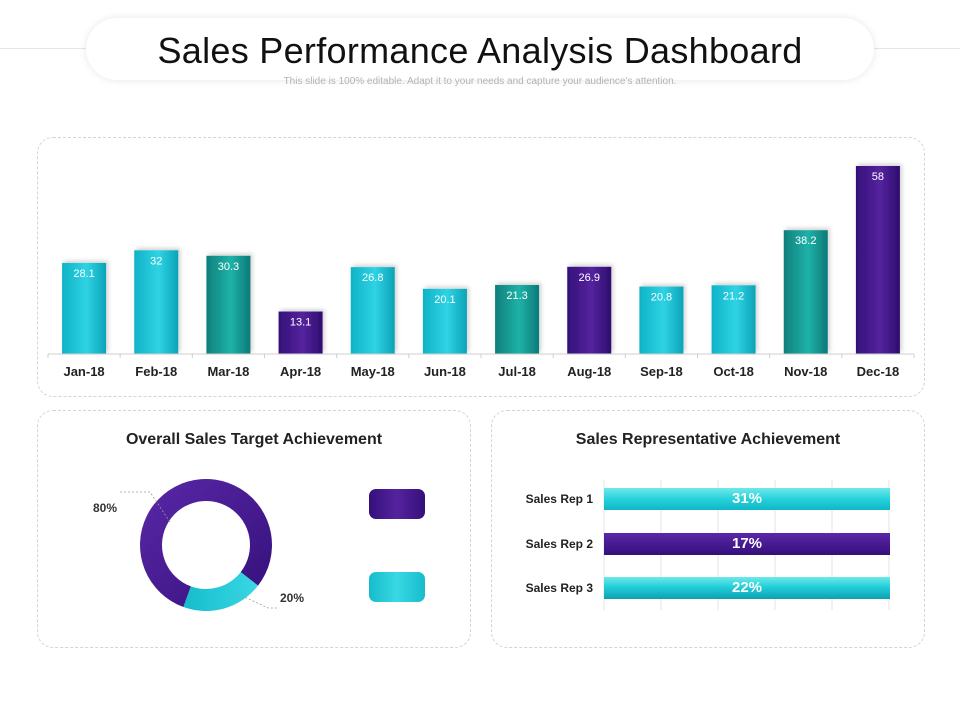 This screenshot has height=720, width=960. I want to click on bar-value-label: 26.9, so click(589, 278).